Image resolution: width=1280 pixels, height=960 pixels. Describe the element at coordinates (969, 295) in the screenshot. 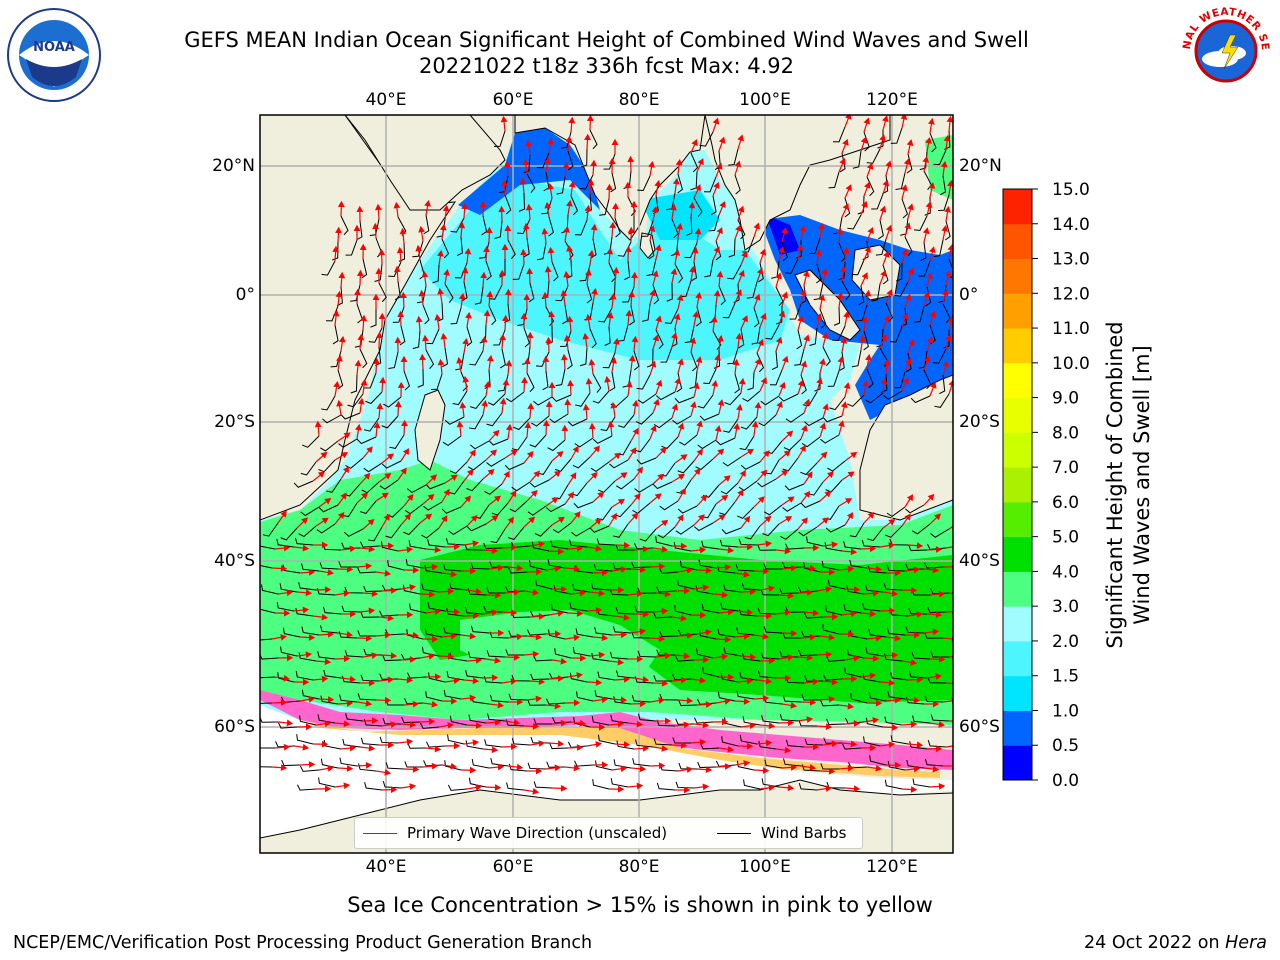

I see `lat-tick-right: 0°` at that location.